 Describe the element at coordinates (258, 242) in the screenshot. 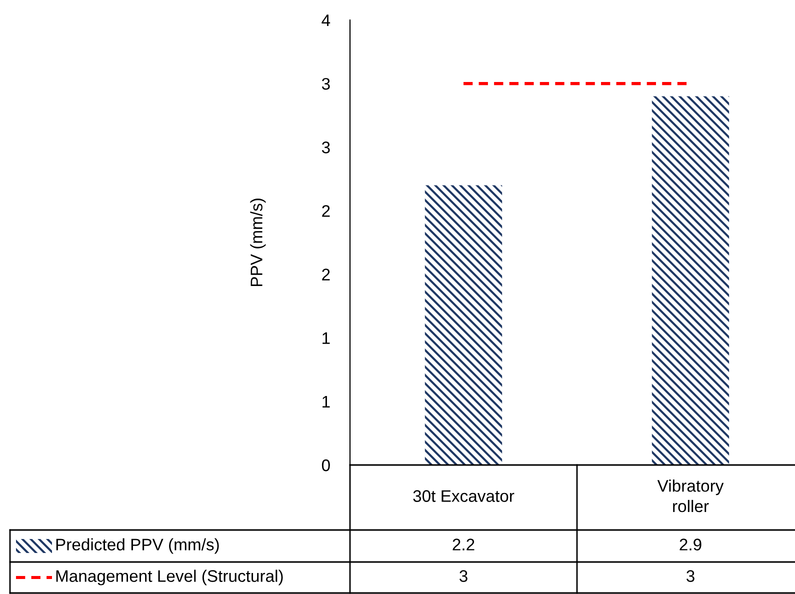

I see `y-axis-title: PPV (mm/s)` at that location.